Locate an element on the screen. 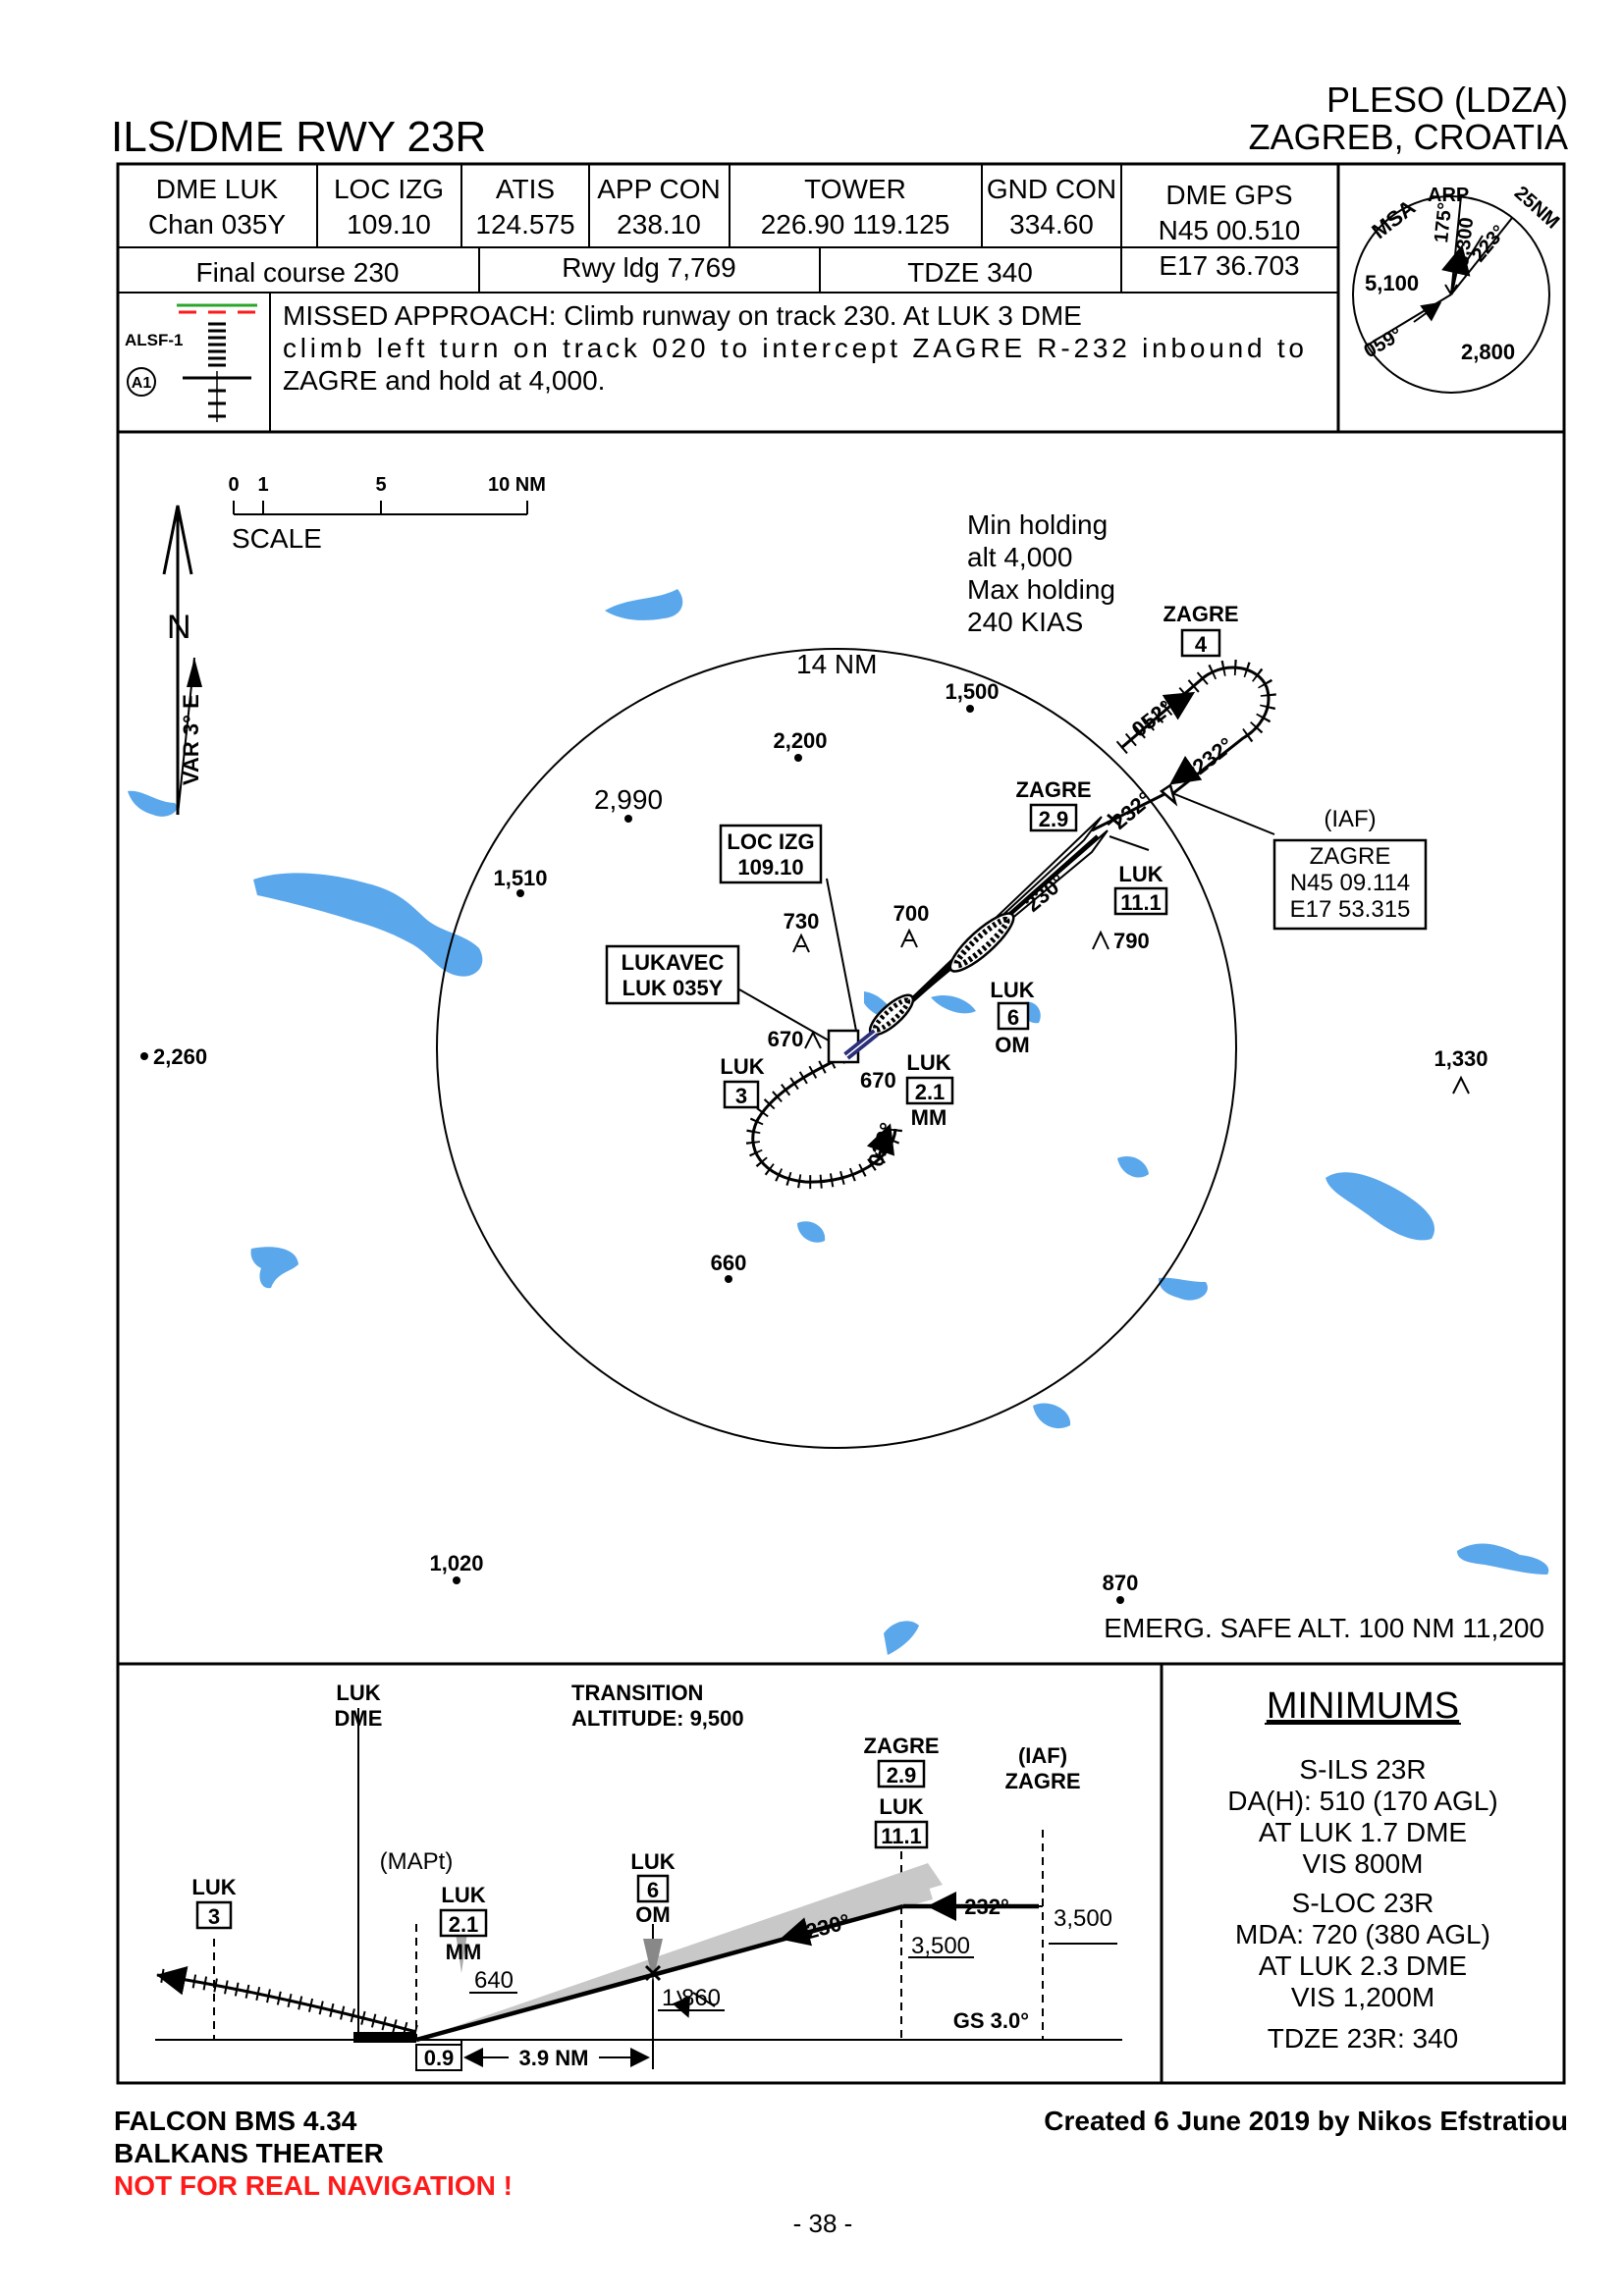  atis-frequency: 124.575 is located at coordinates (525, 224).